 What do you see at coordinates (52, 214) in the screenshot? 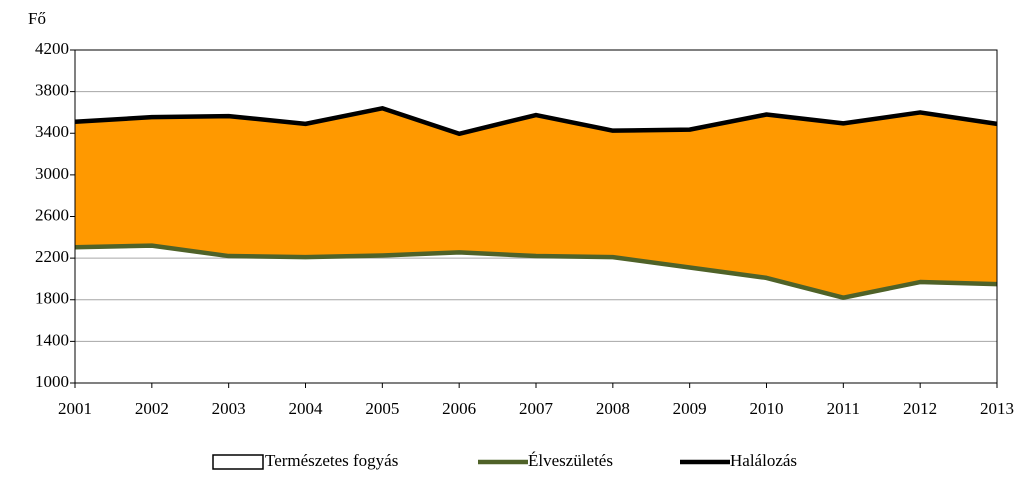
I see `y-tick-label: 2600` at bounding box center [52, 214].